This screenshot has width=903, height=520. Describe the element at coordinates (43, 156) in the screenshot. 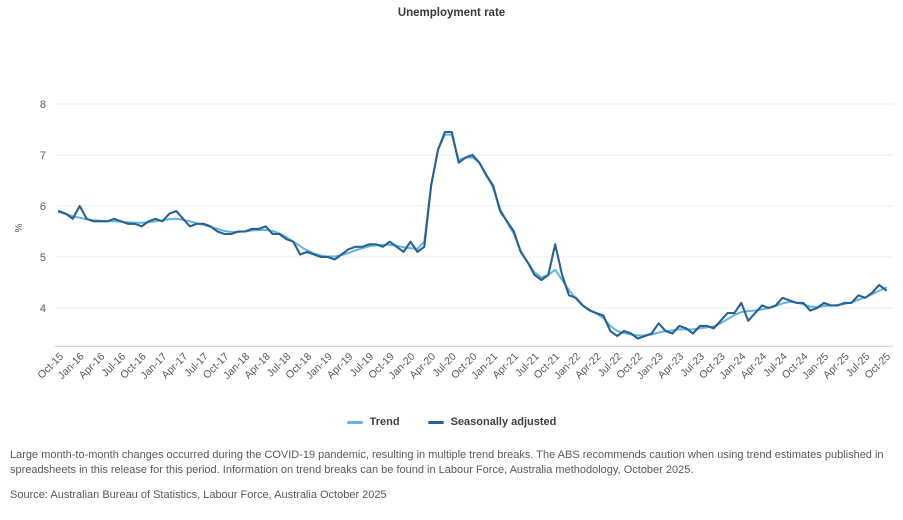

I see `y-tick-label: 7` at that location.